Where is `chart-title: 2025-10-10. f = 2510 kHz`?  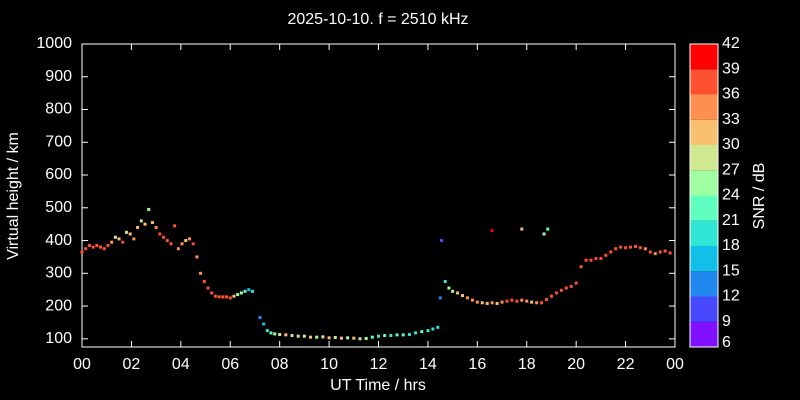
chart-title: 2025-10-10. f = 2510 kHz is located at coordinates (377, 19).